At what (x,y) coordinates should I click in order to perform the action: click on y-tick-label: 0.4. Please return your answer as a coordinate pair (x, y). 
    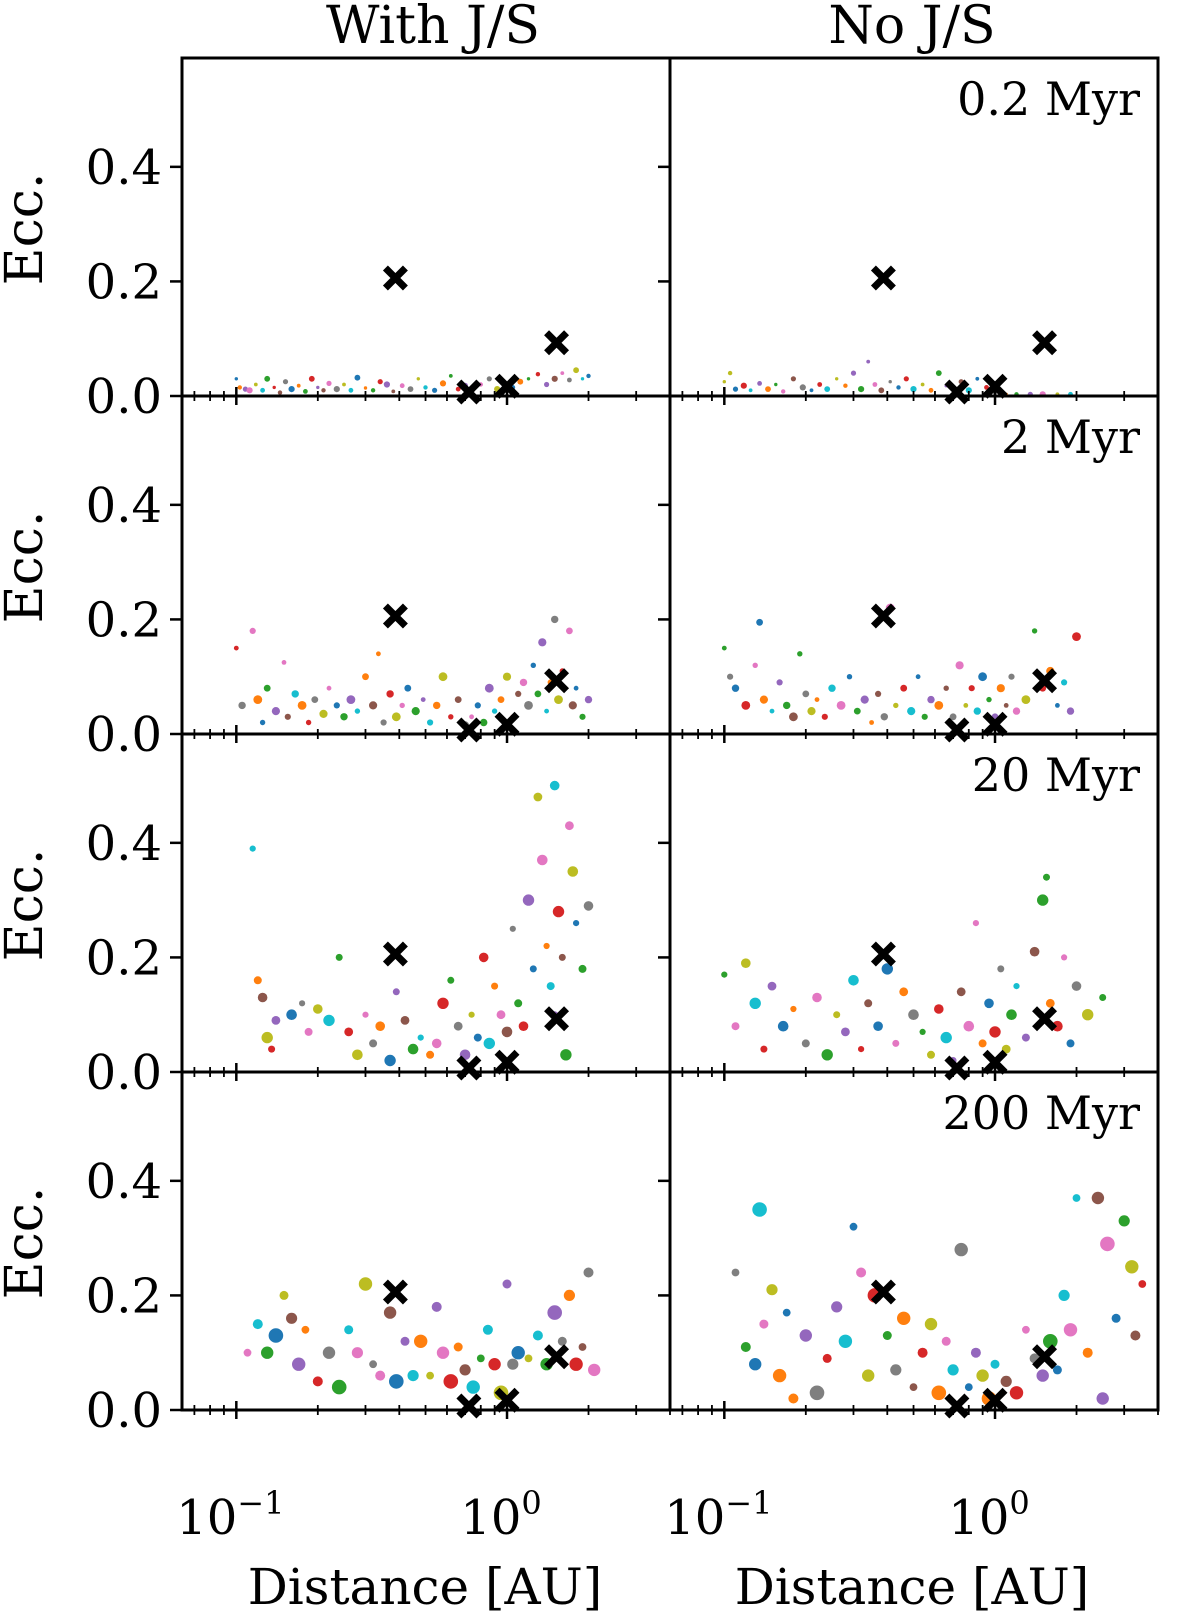
    Looking at the image, I should click on (124, 506).